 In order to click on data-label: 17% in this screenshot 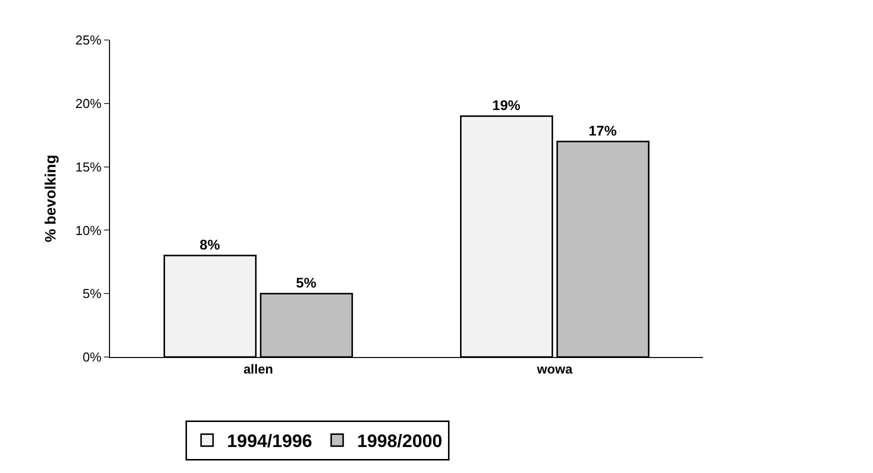, I will do `click(603, 130)`.